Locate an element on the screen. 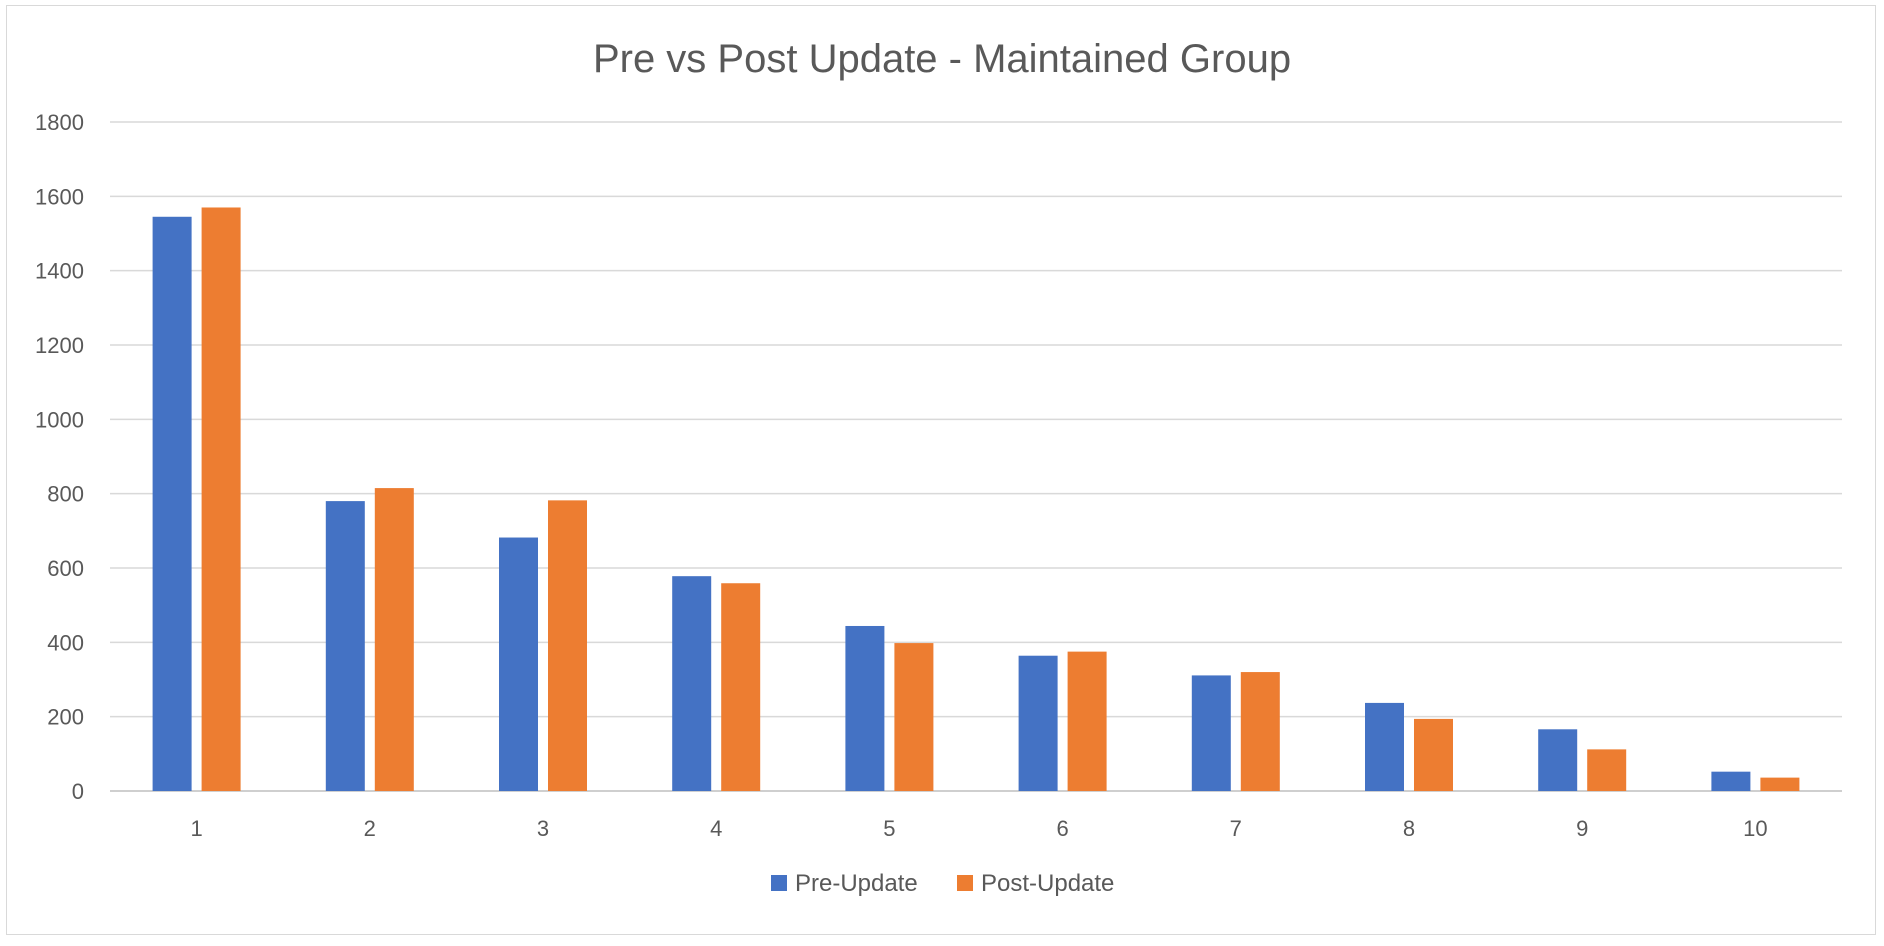  x-tick-label: 4 is located at coordinates (716, 828).